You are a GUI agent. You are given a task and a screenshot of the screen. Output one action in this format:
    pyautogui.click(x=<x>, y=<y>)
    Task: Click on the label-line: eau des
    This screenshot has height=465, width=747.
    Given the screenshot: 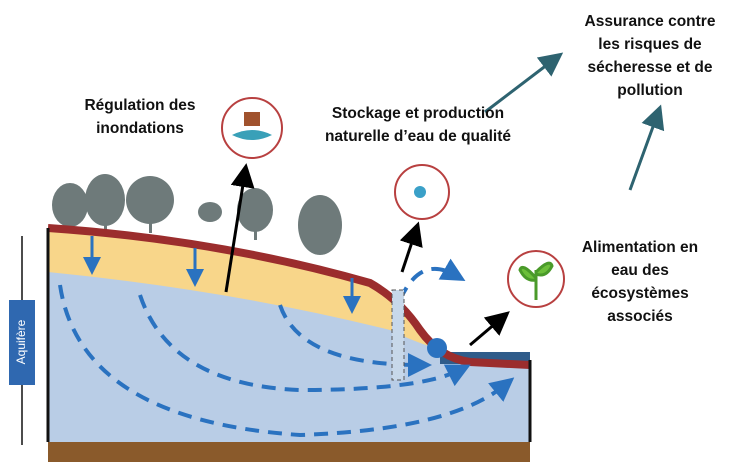 What is the action you would take?
    pyautogui.click(x=640, y=270)
    